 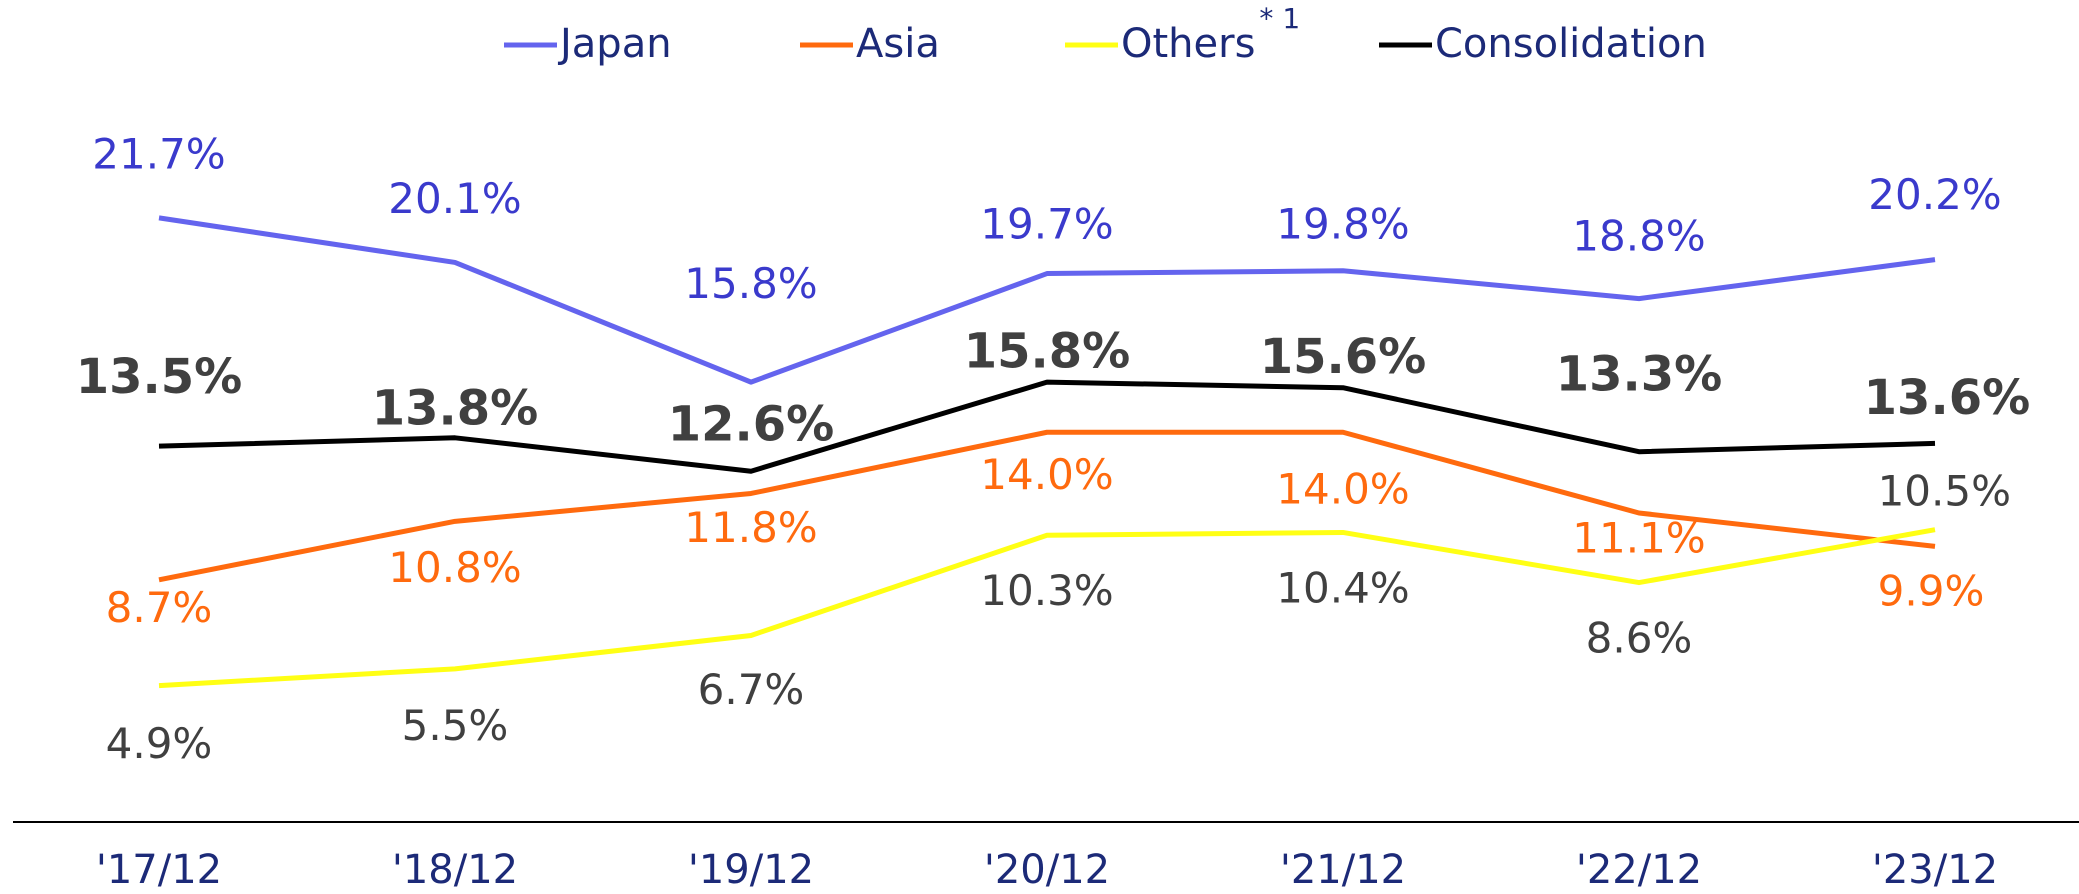 What do you see at coordinates (159, 377) in the screenshot?
I see `data-label: 13.5%` at bounding box center [159, 377].